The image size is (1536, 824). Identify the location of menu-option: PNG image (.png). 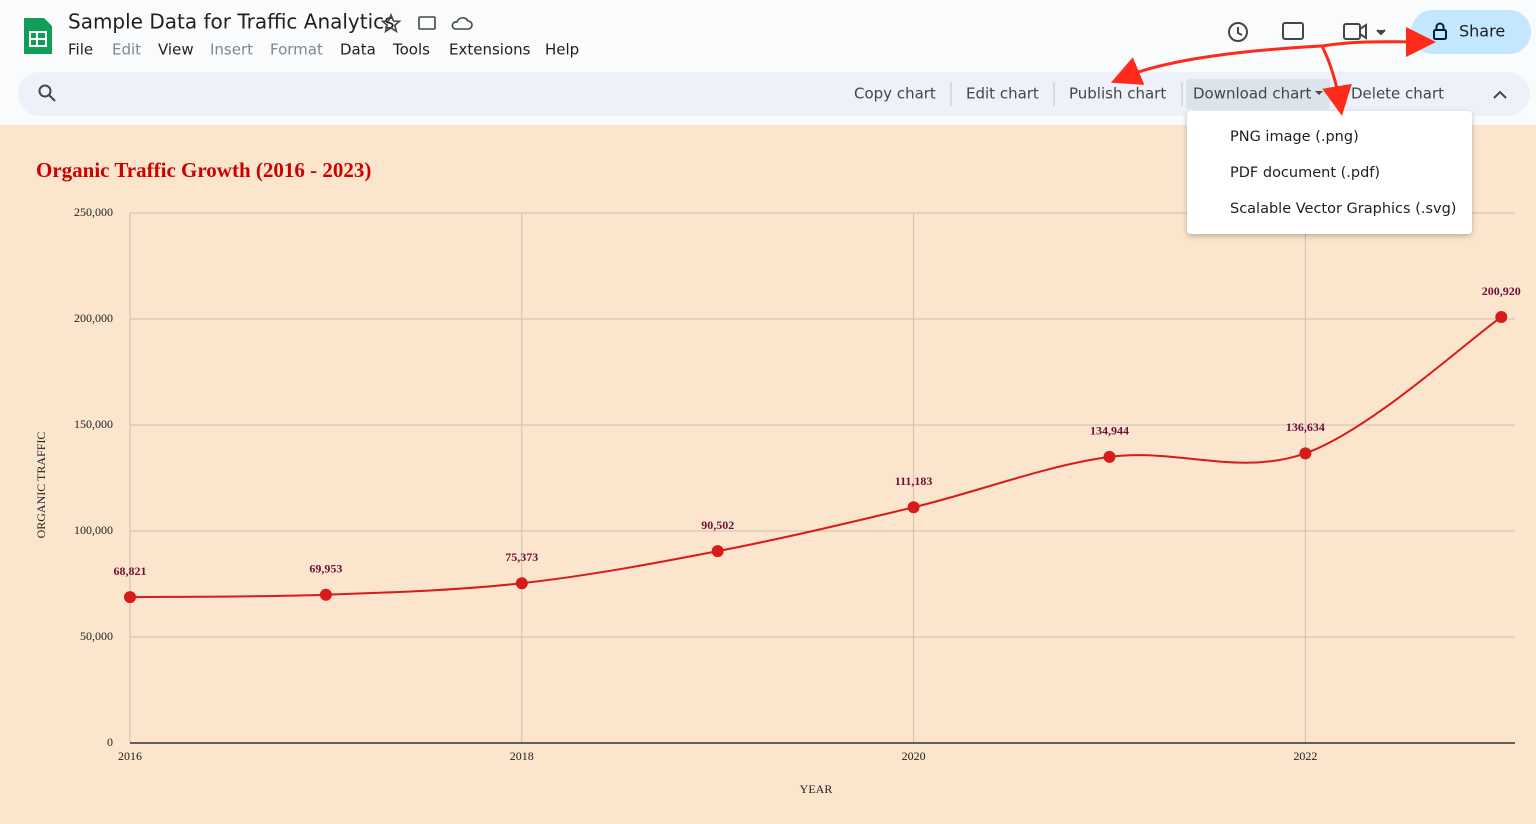
(1294, 137).